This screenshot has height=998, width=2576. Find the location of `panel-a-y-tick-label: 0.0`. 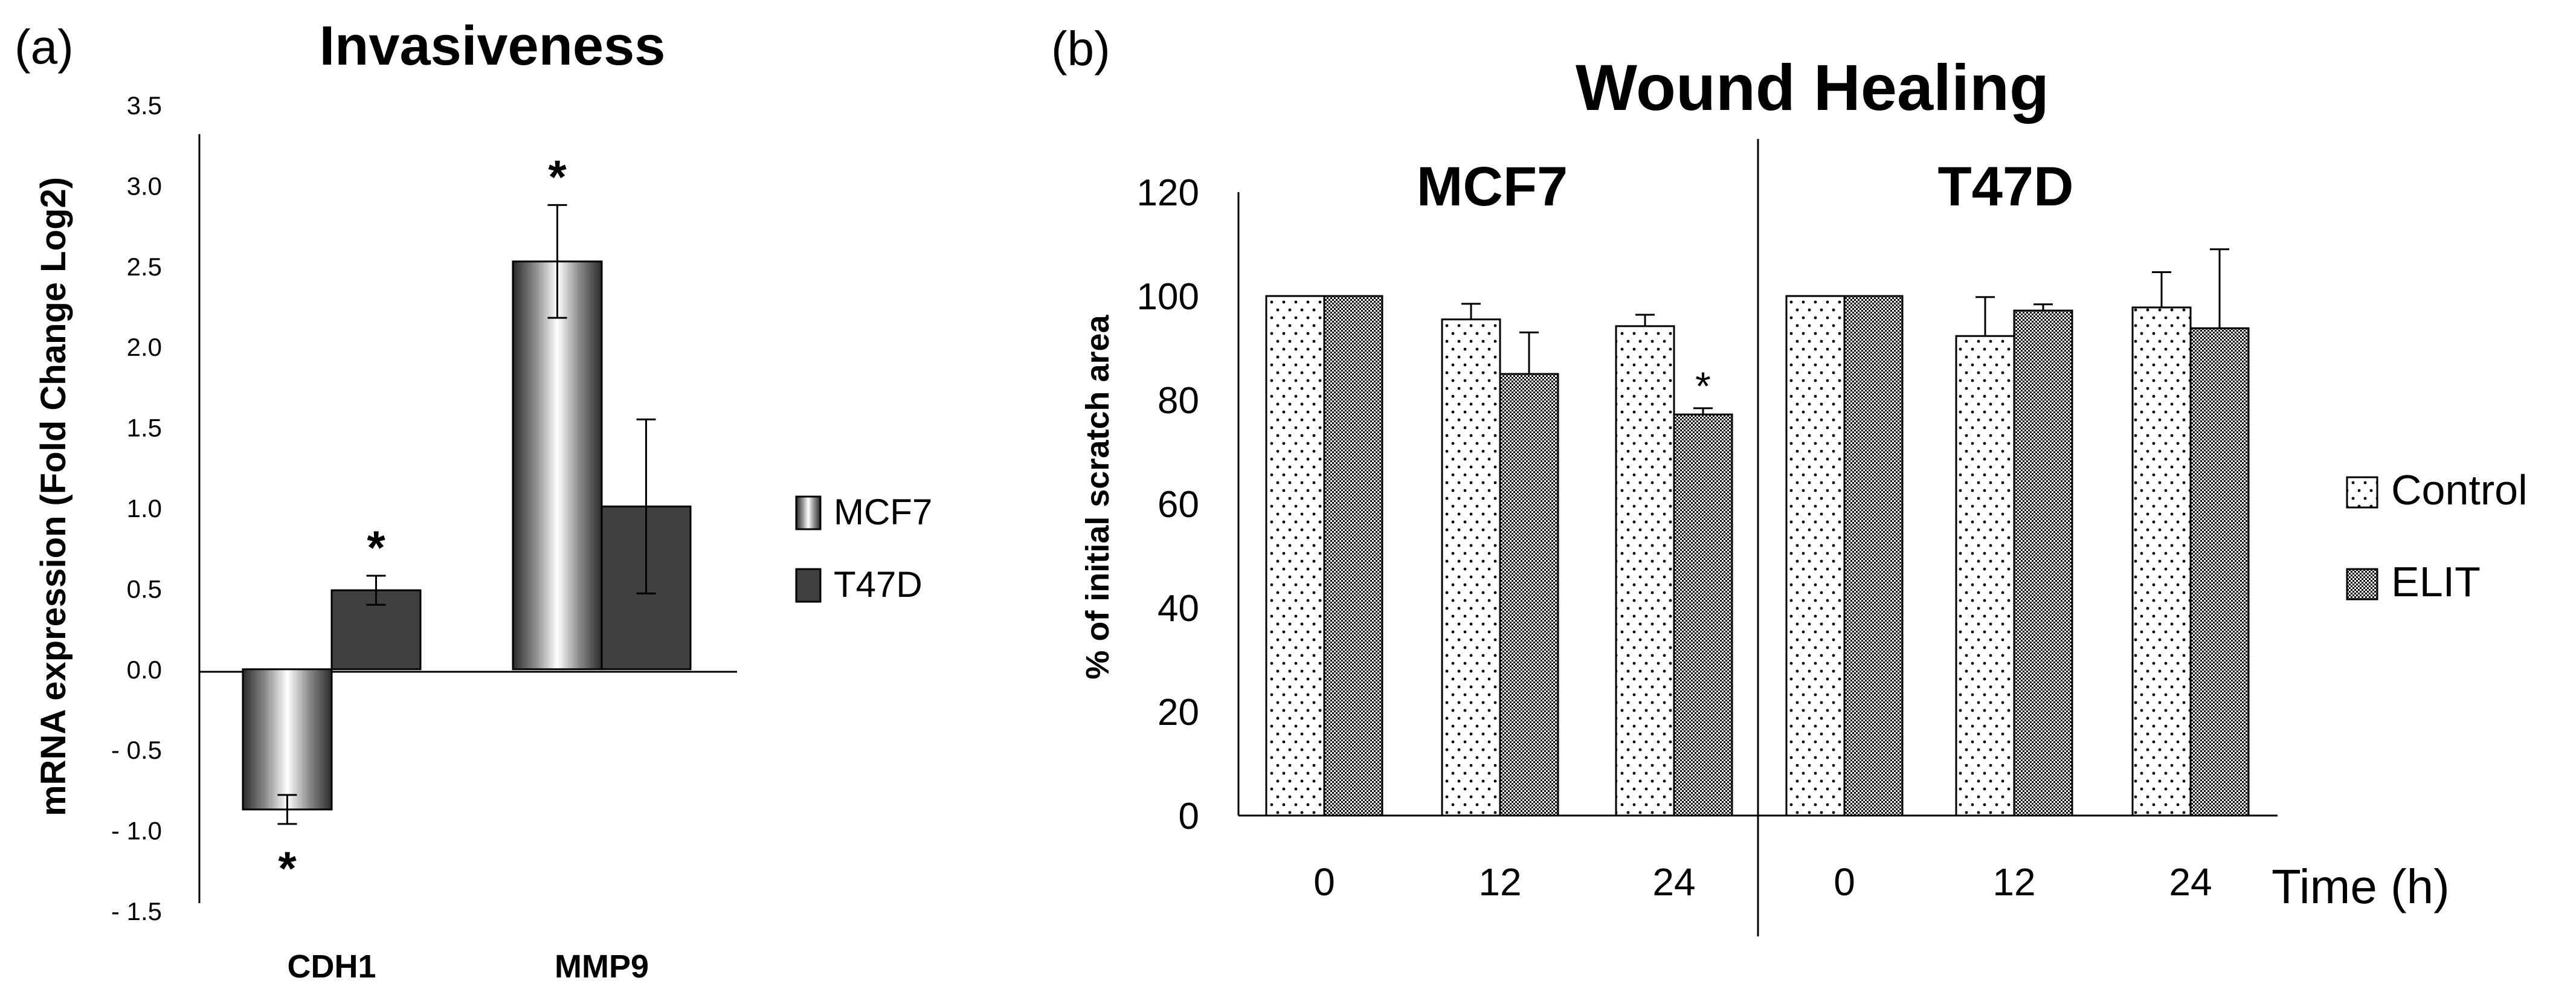

panel-a-y-tick-label: 0.0 is located at coordinates (144, 669).